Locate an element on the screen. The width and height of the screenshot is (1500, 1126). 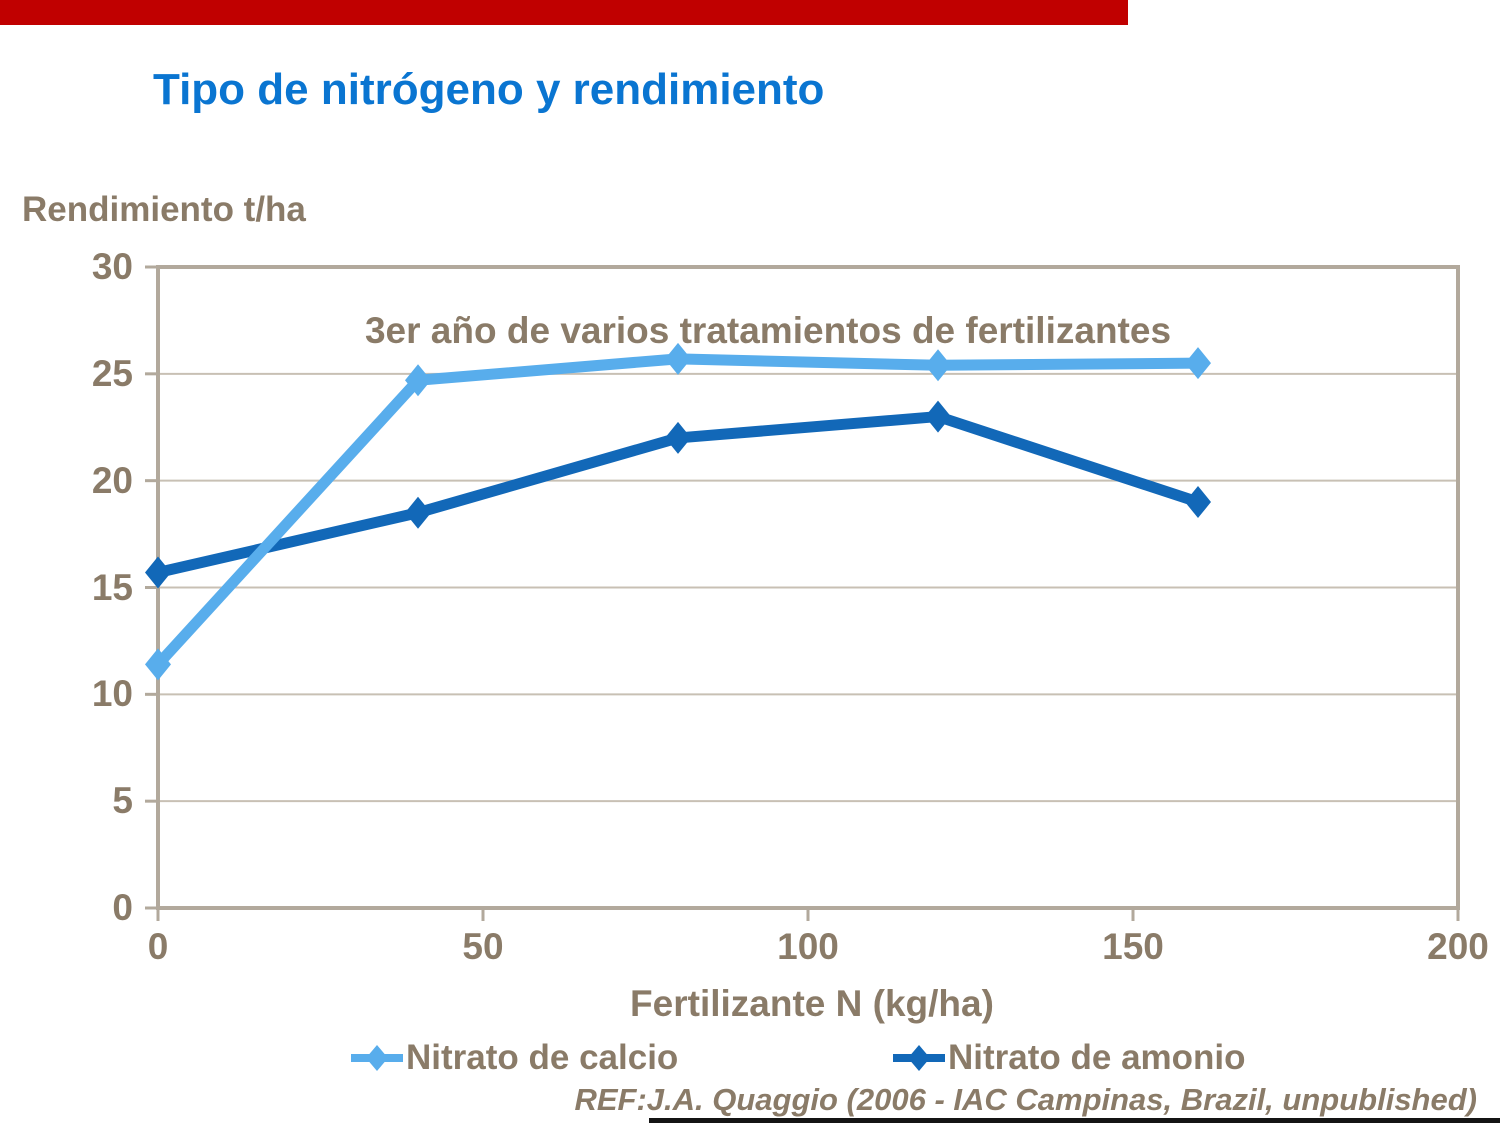
x-tick-label: 50 is located at coordinates (483, 946).